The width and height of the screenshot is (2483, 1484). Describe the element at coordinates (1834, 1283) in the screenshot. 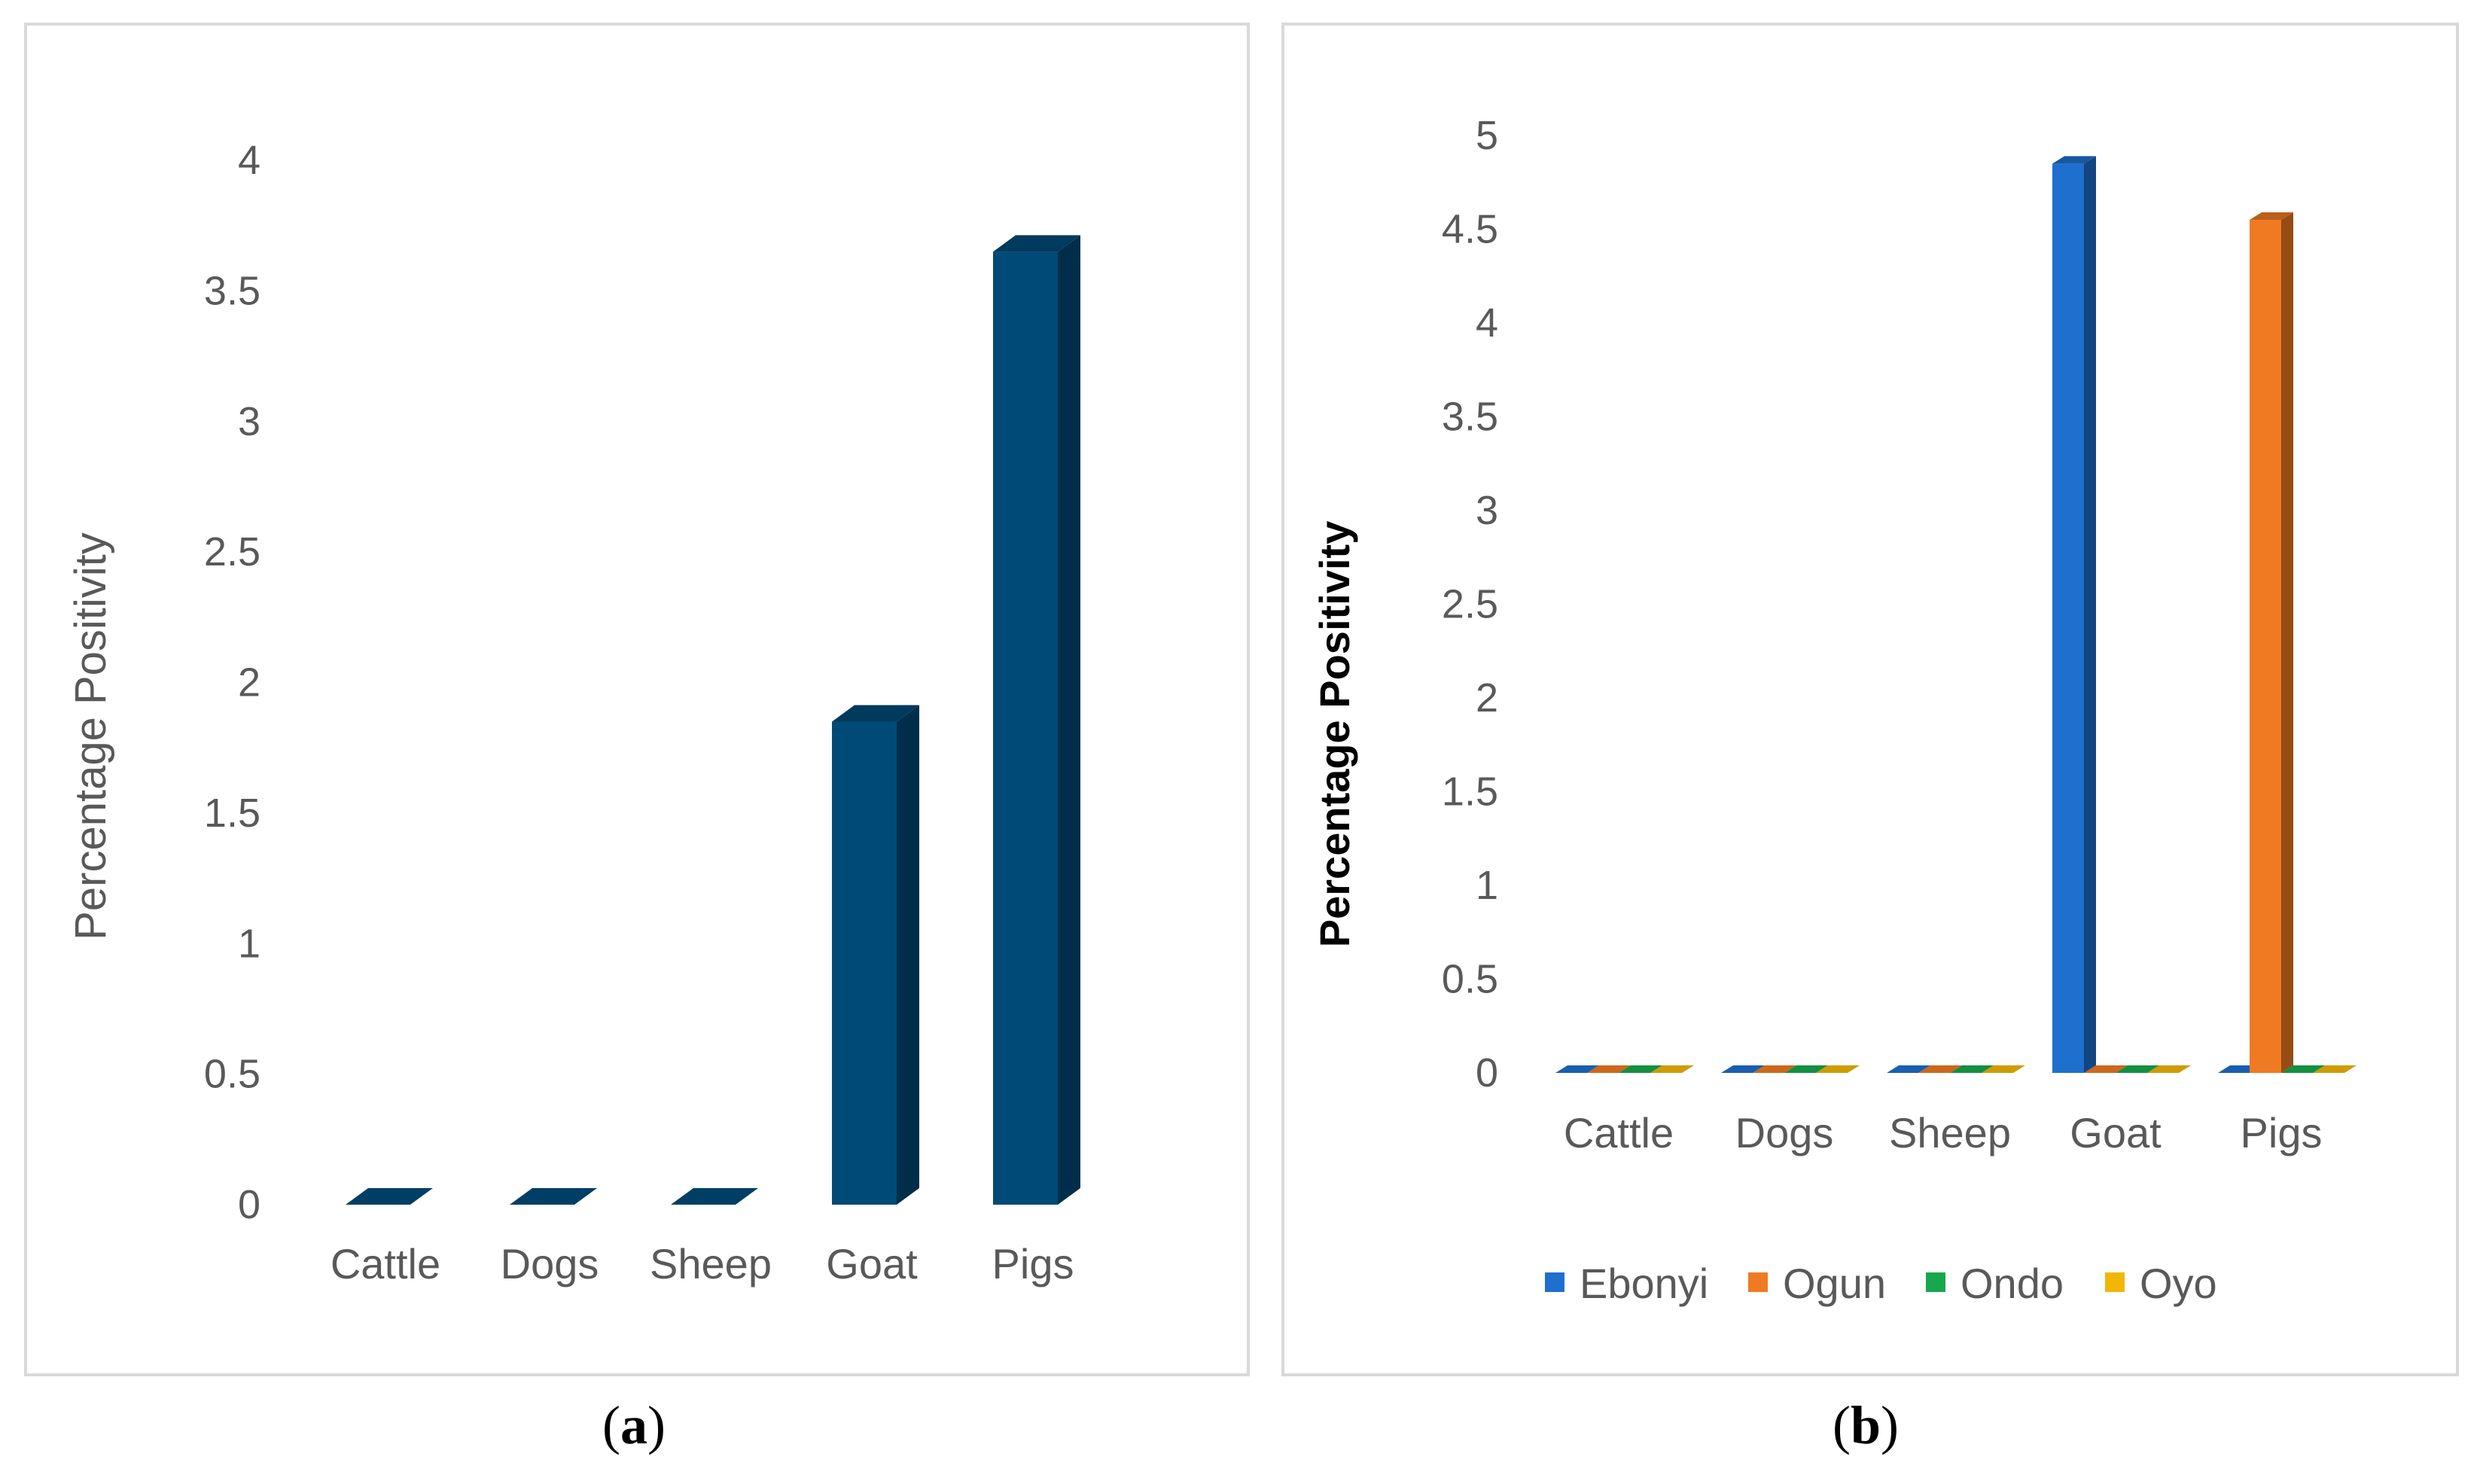

I see `legend-label-ogun: Ogun` at that location.